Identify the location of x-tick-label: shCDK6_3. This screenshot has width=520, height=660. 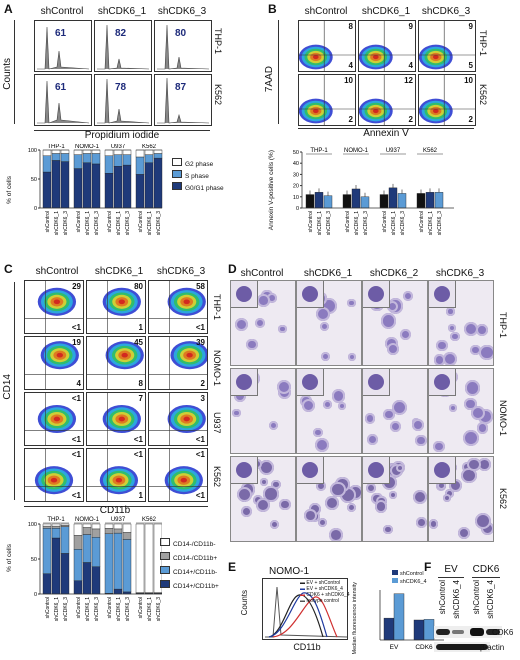
(159, 223).